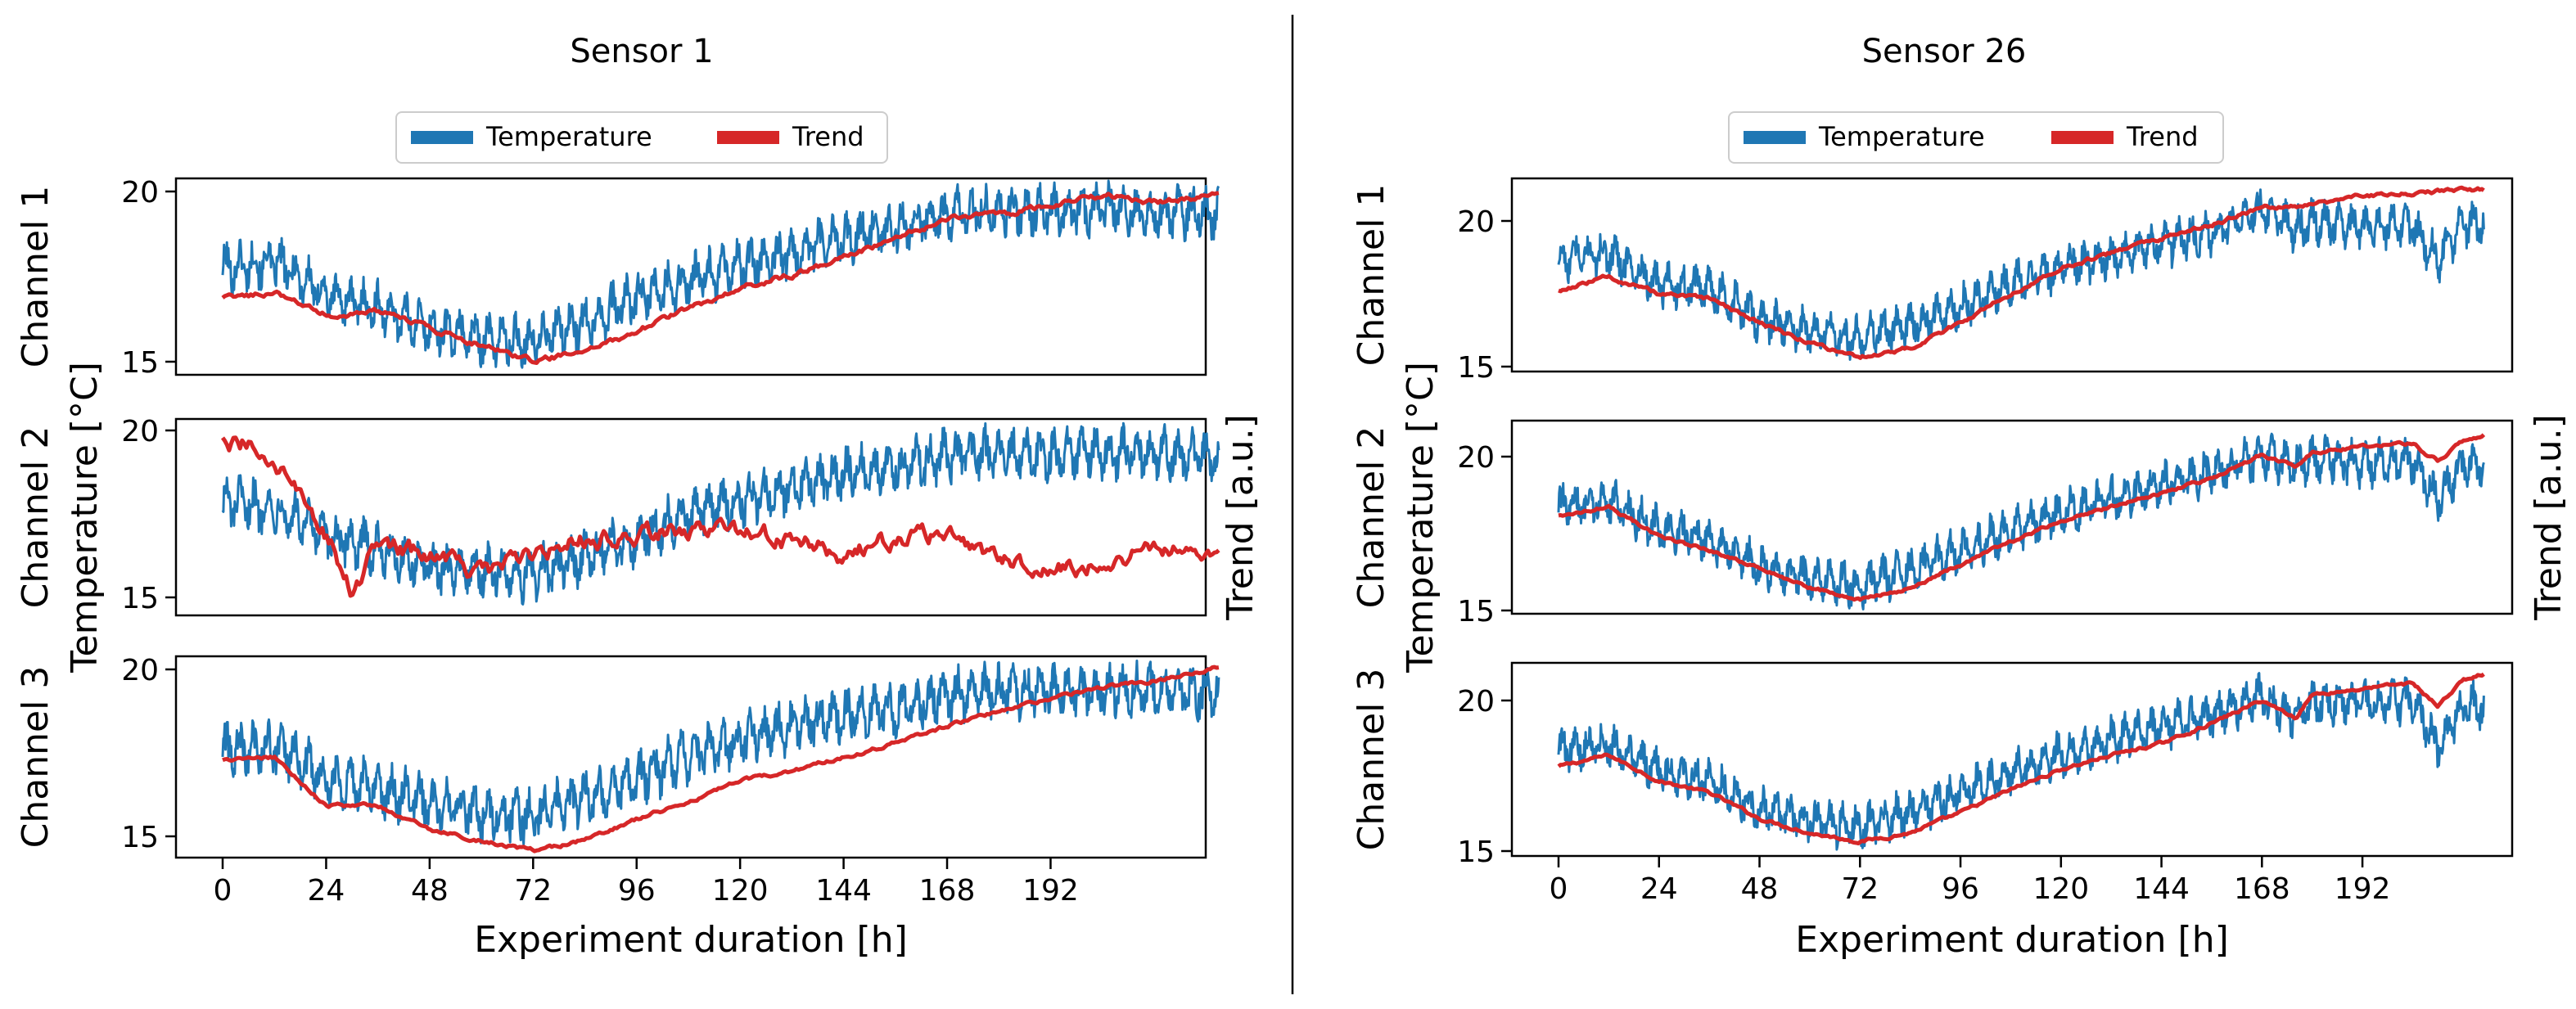 This screenshot has width=2576, height=1009. I want to click on sensor-1-channel-3-label: Channel 3, so click(35, 757).